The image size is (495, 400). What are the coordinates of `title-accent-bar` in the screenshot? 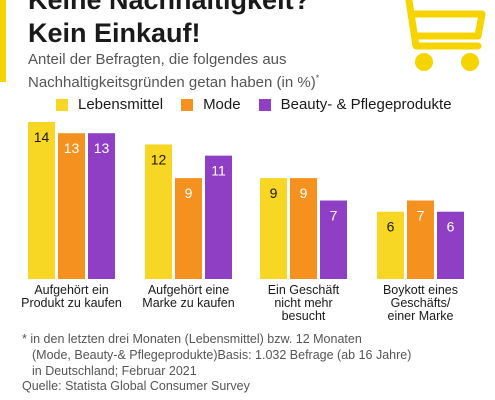 It's located at (3, 41).